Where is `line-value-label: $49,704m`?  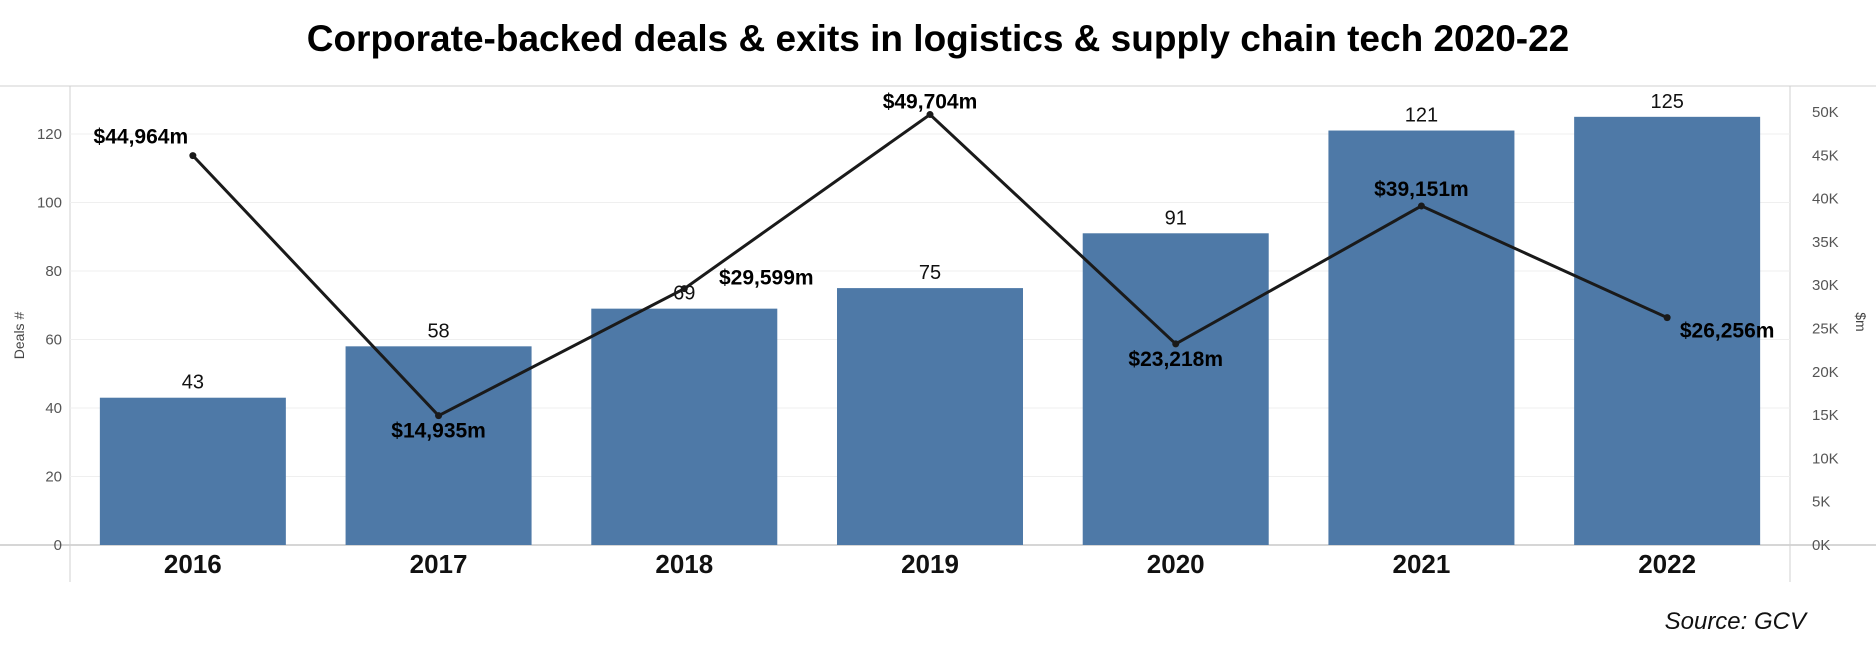 line-value-label: $49,704m is located at coordinates (930, 102).